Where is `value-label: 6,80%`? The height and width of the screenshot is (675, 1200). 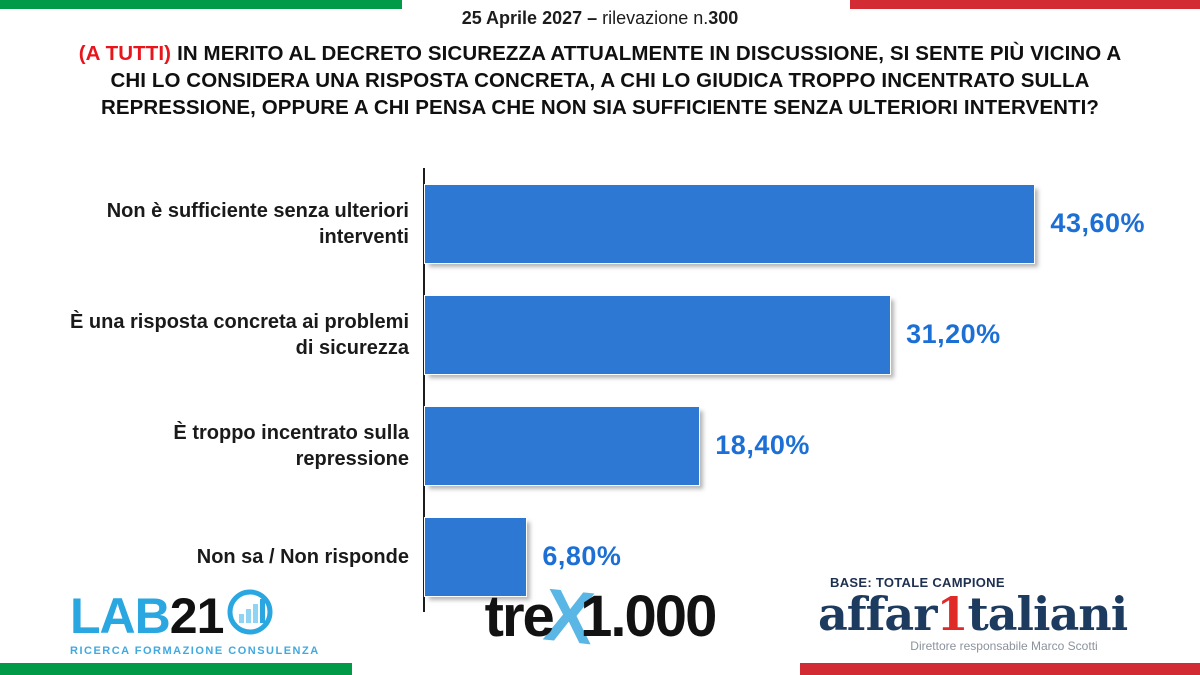 value-label: 6,80% is located at coordinates (582, 556).